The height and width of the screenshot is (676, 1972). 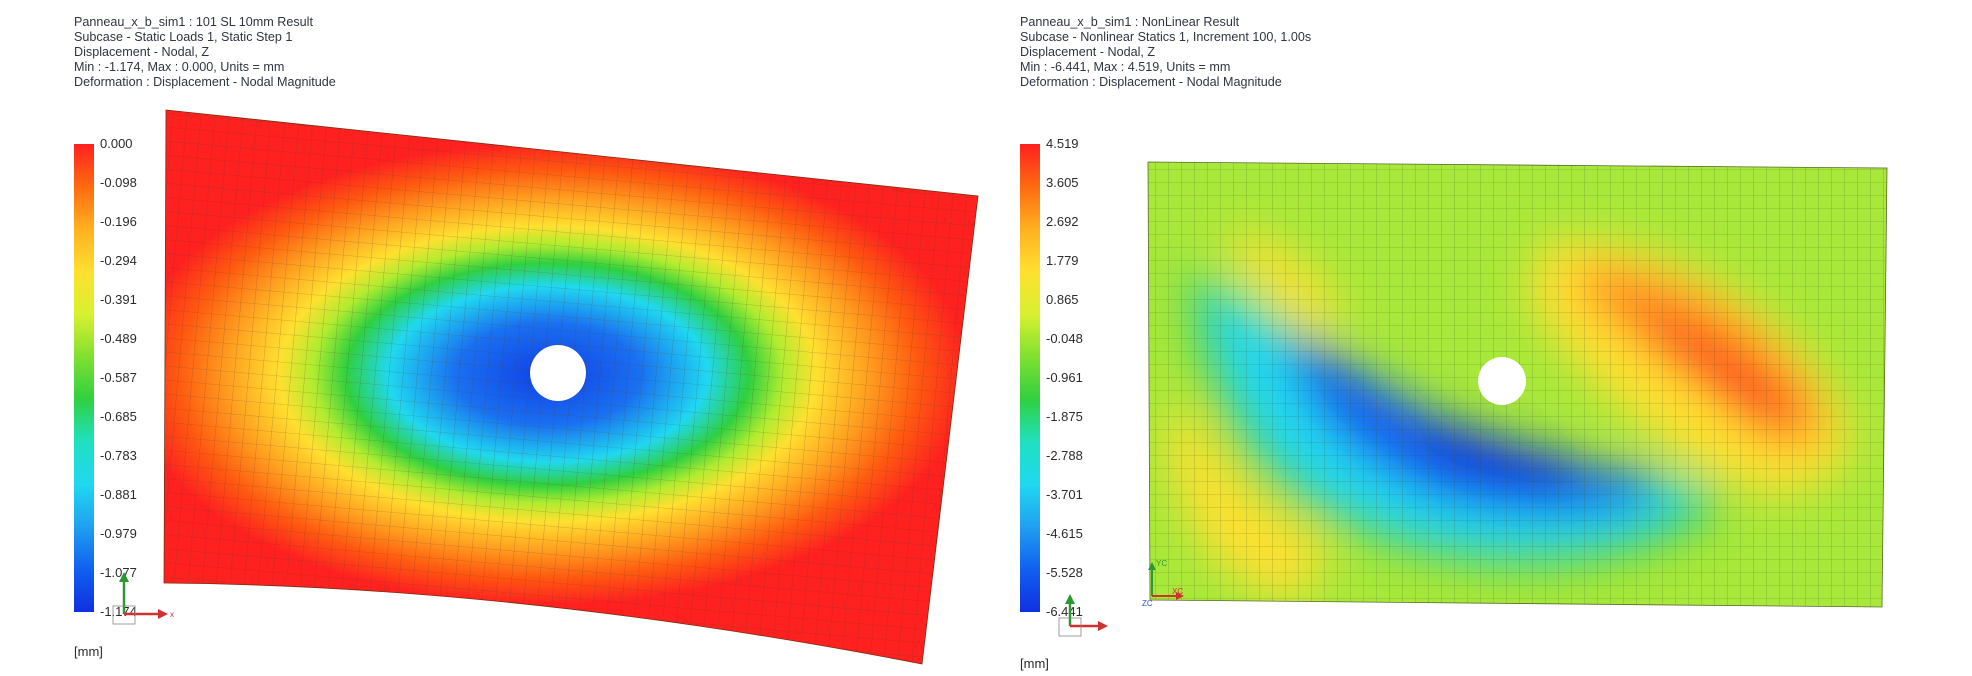 I want to click on legend-tick: -5.528, so click(x=1064, y=572).